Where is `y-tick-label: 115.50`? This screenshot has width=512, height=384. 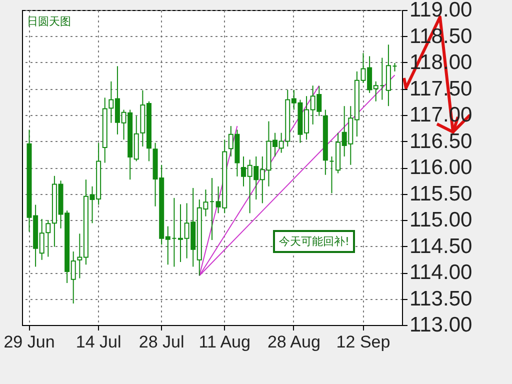
y-tick-label: 115.50 is located at coordinates (441, 194).